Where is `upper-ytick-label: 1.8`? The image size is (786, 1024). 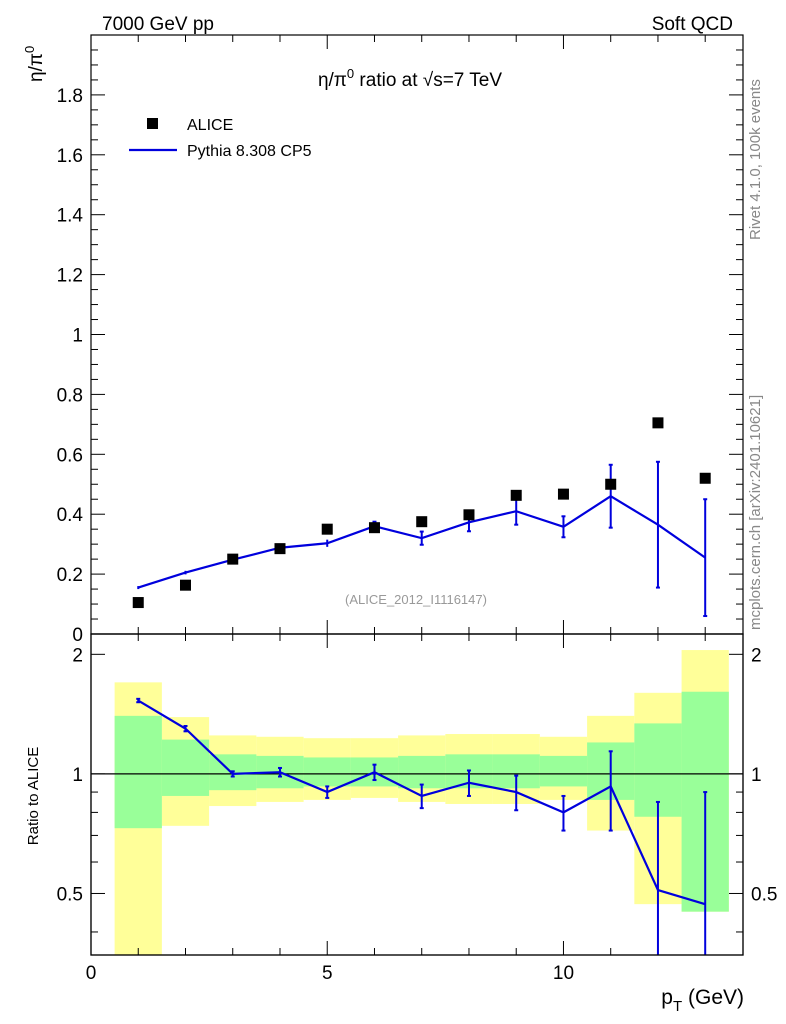 upper-ytick-label: 1.8 is located at coordinates (70, 96).